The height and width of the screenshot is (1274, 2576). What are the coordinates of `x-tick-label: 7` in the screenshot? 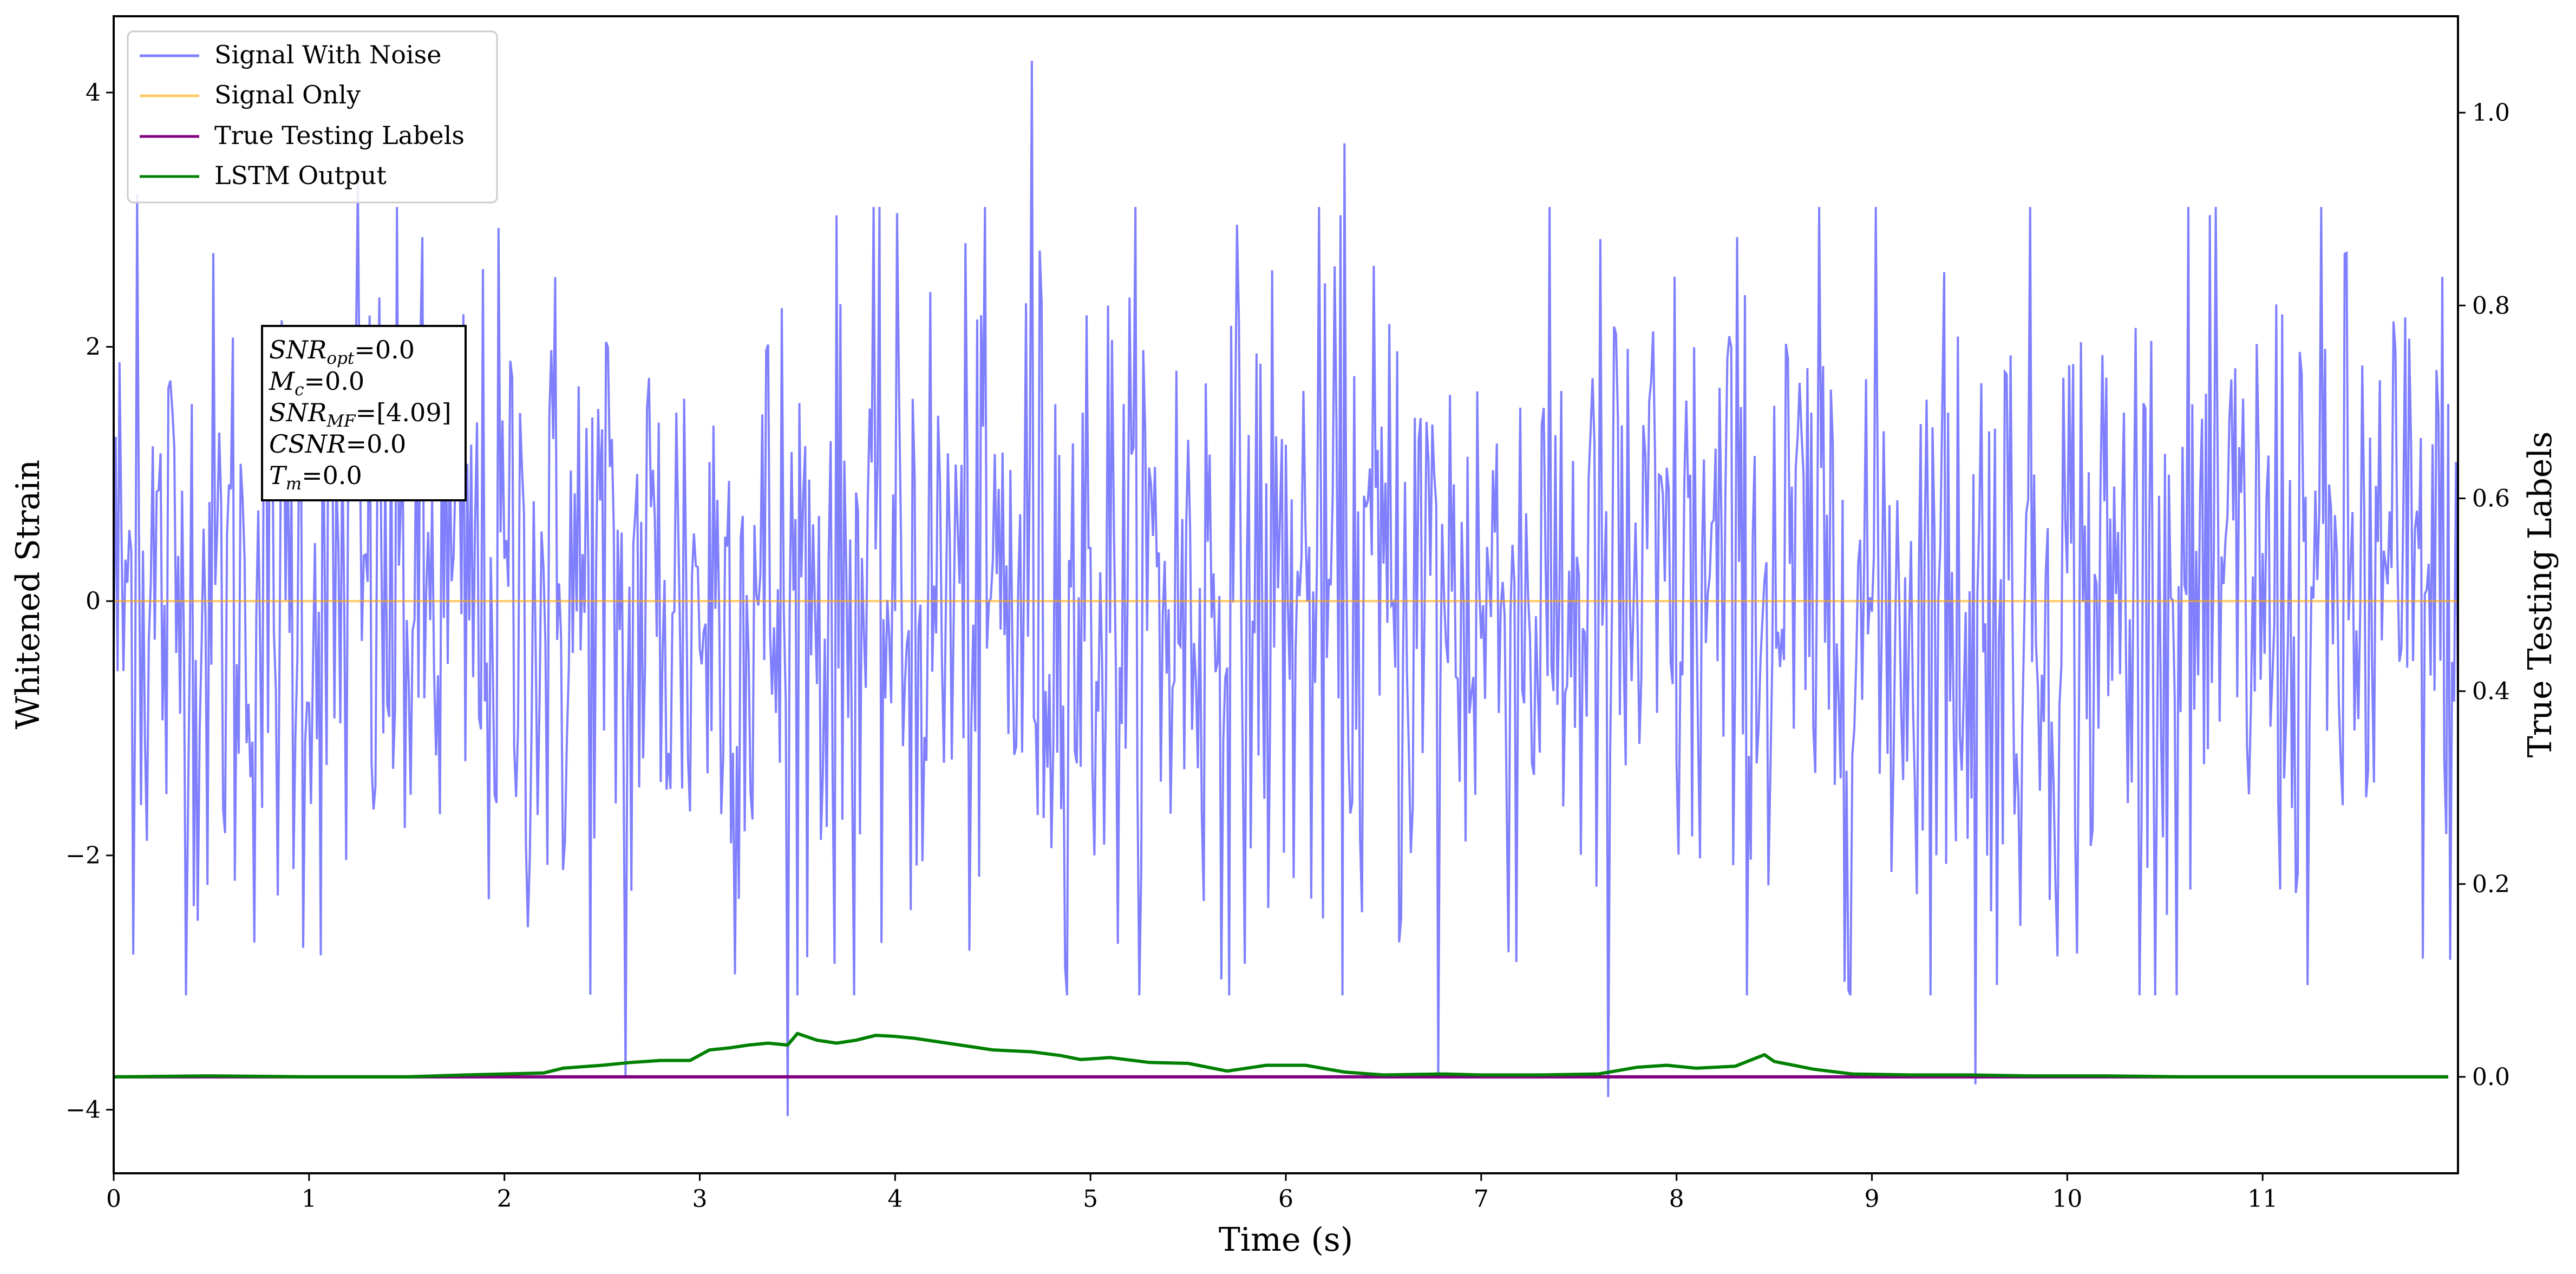 It's located at (1481, 1199).